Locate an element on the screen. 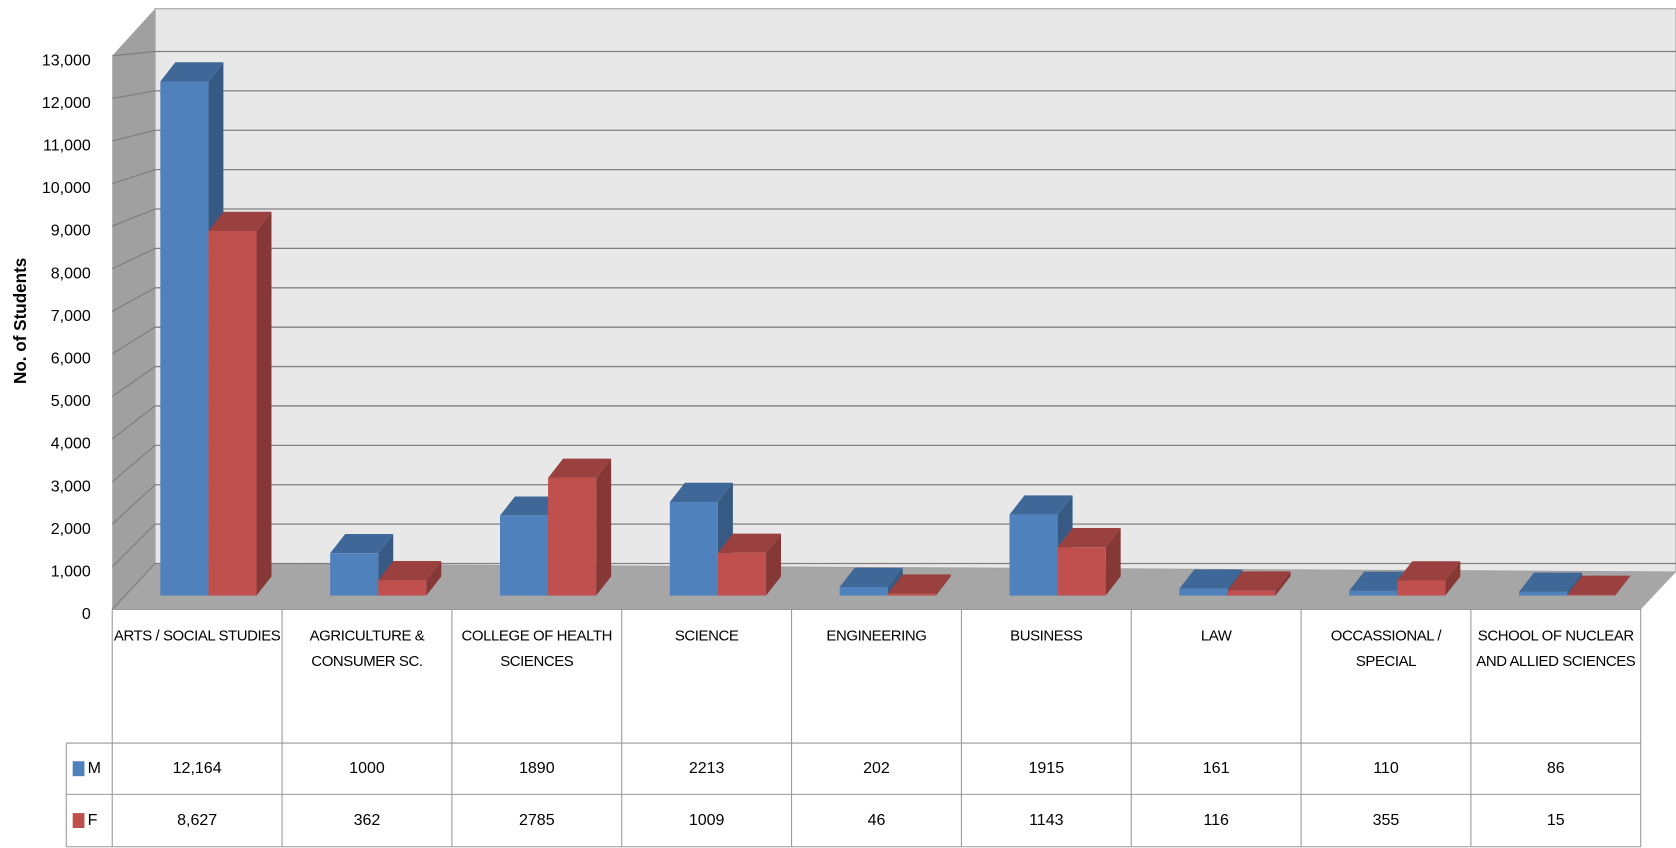  category-cell: AGRICULTURE & CONSUMER SC. is located at coordinates (367, 648).